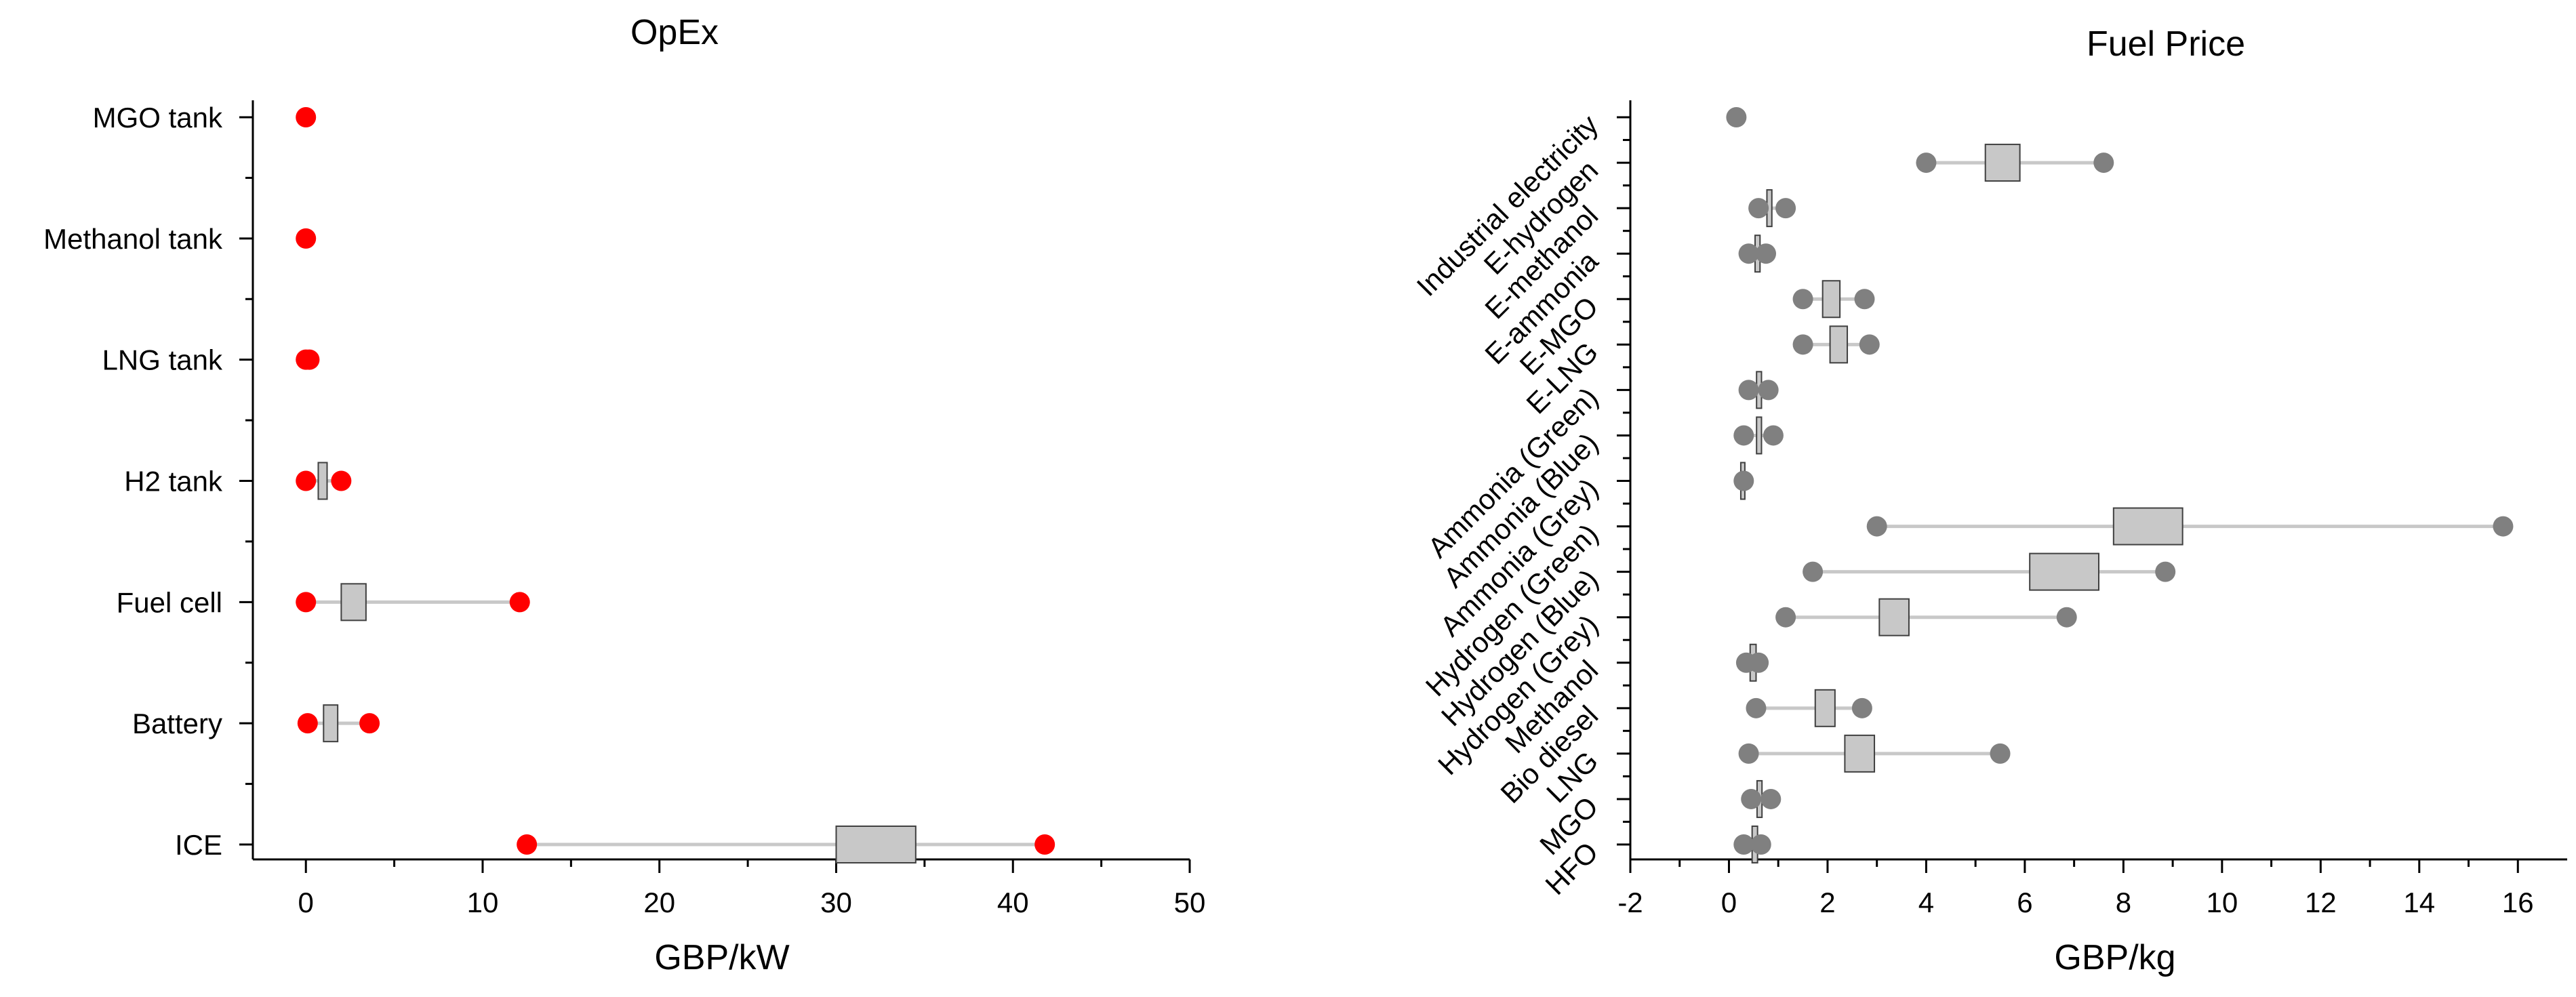  Describe the element at coordinates (1864, 299) in the screenshot. I see `point-e-mgo-max` at that location.